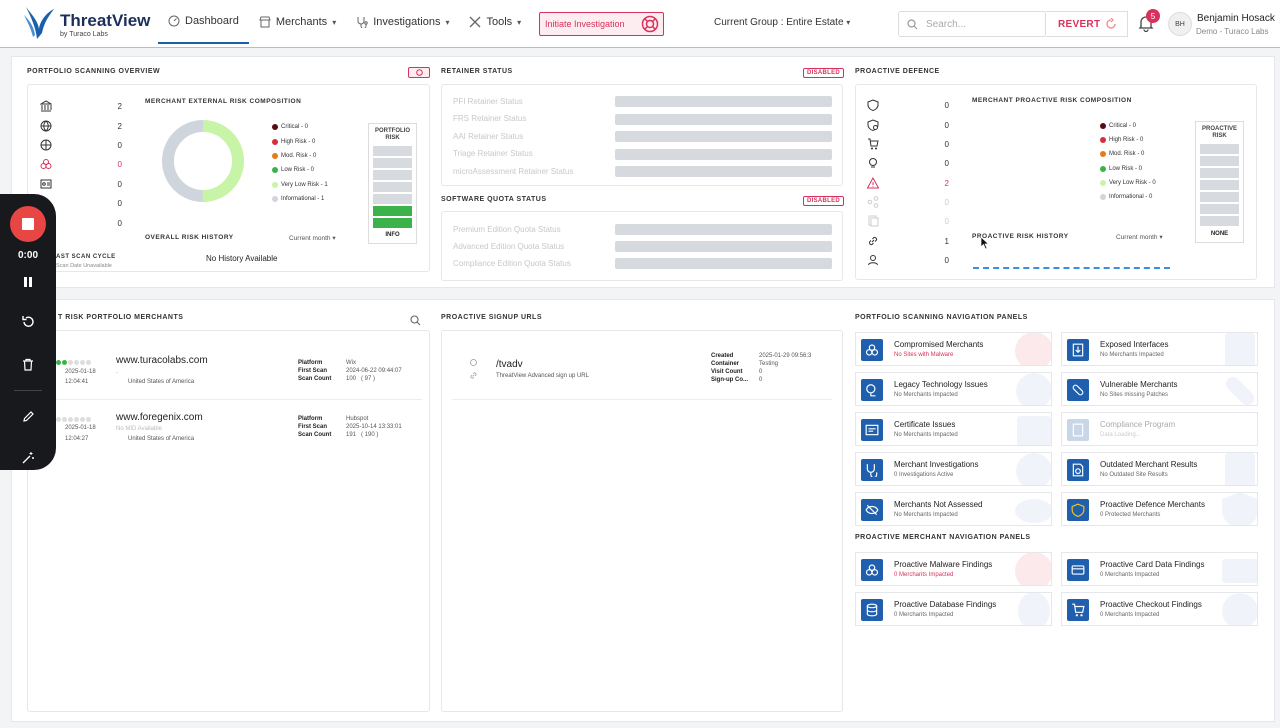  Describe the element at coordinates (512, 263) in the screenshot. I see `quota-label: Compliance Edition Quota Status` at that location.